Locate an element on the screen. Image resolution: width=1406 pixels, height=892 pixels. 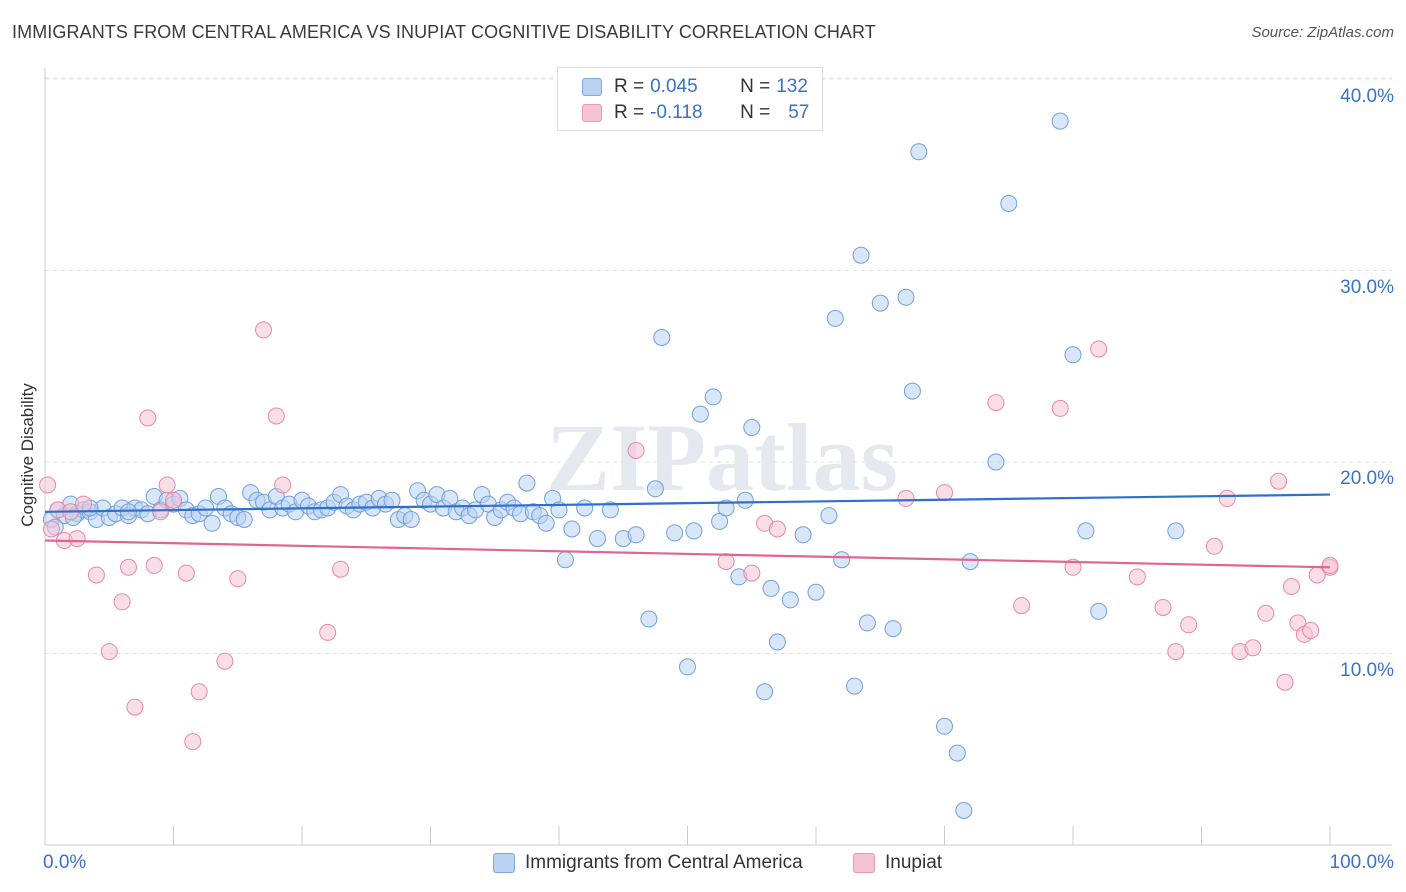
legend-label: Inupiat is located at coordinates (914, 862).